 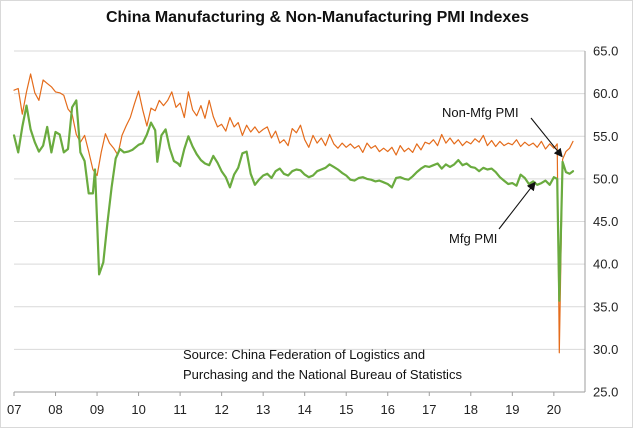 What do you see at coordinates (605, 93) in the screenshot?
I see `y-tick-label: 60.0` at bounding box center [605, 93].